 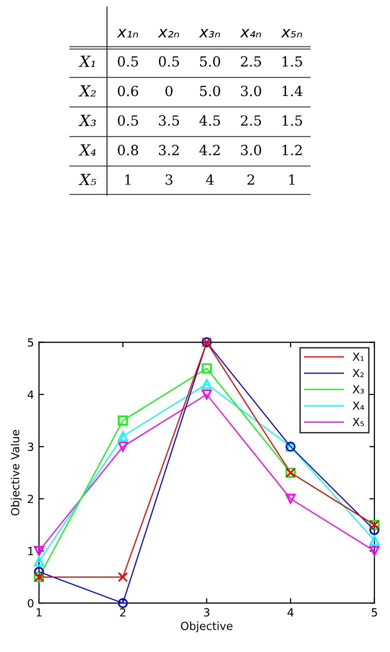 What do you see at coordinates (31, 603) in the screenshot?
I see `y-tick-label: 0` at bounding box center [31, 603].